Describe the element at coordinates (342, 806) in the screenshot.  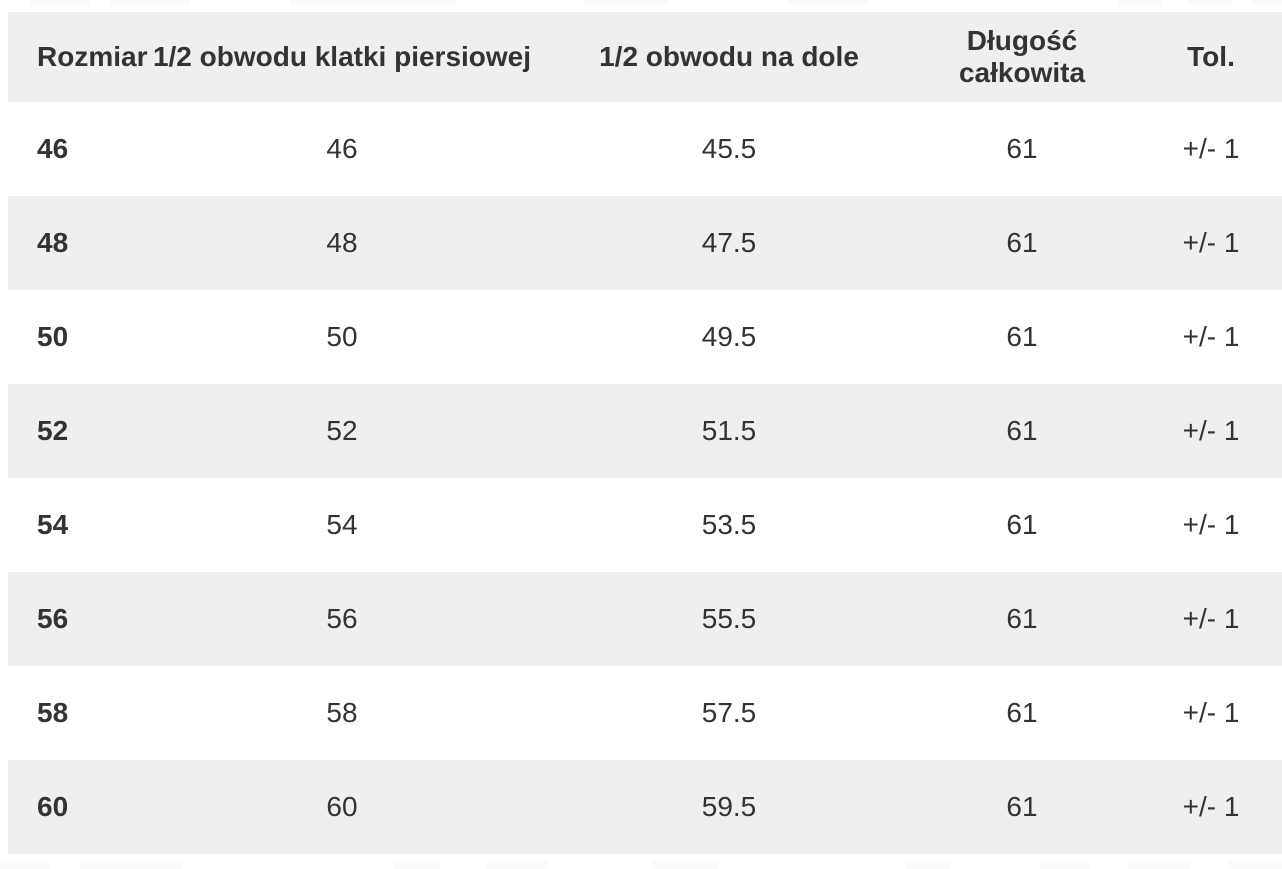
I see `cell-chest: 60` at that location.